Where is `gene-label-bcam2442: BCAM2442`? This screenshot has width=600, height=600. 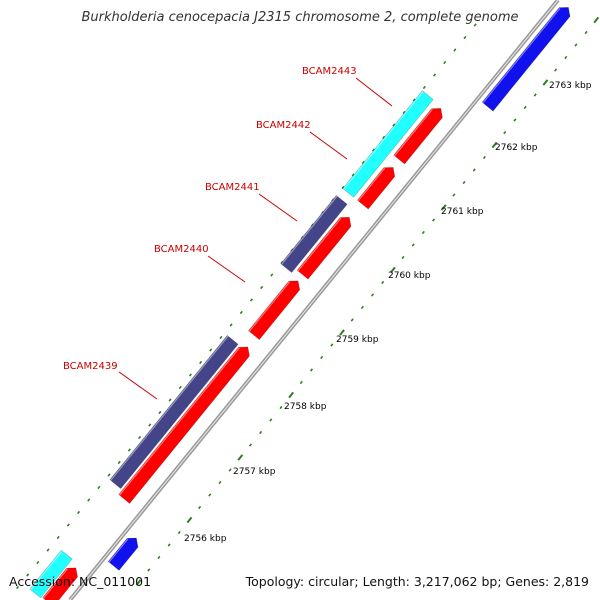 gene-label-bcam2442: BCAM2442 is located at coordinates (283, 125).